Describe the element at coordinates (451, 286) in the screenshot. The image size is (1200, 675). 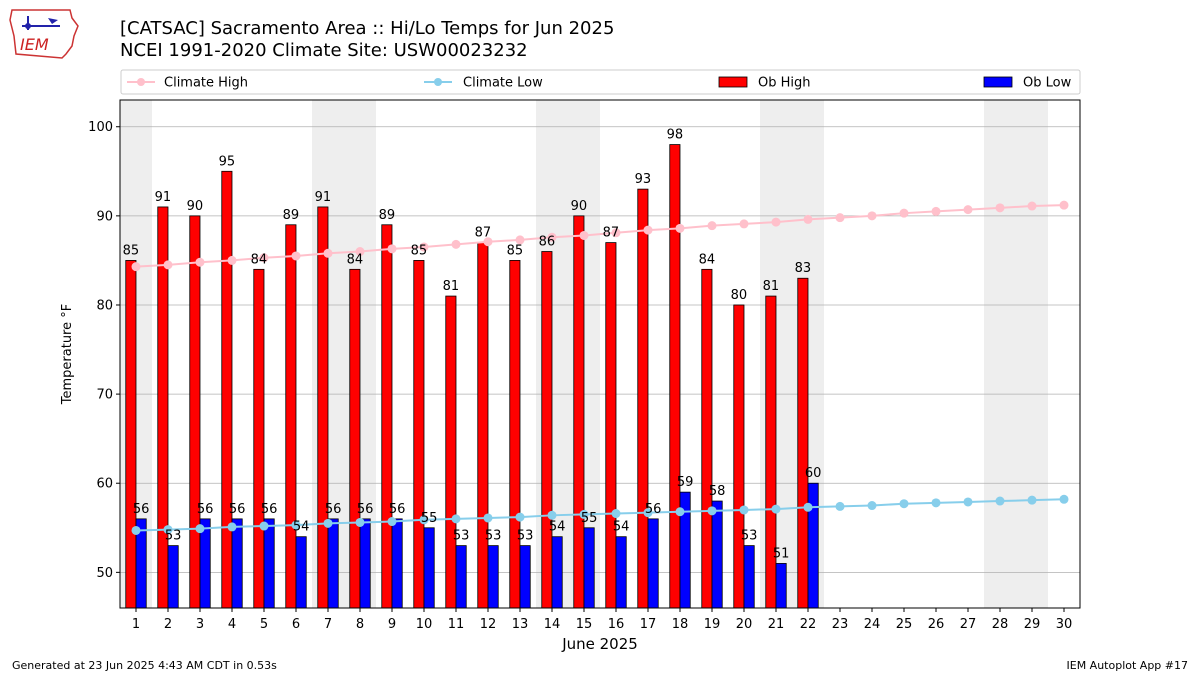
I see `ob-high-label-11: 81` at that location.